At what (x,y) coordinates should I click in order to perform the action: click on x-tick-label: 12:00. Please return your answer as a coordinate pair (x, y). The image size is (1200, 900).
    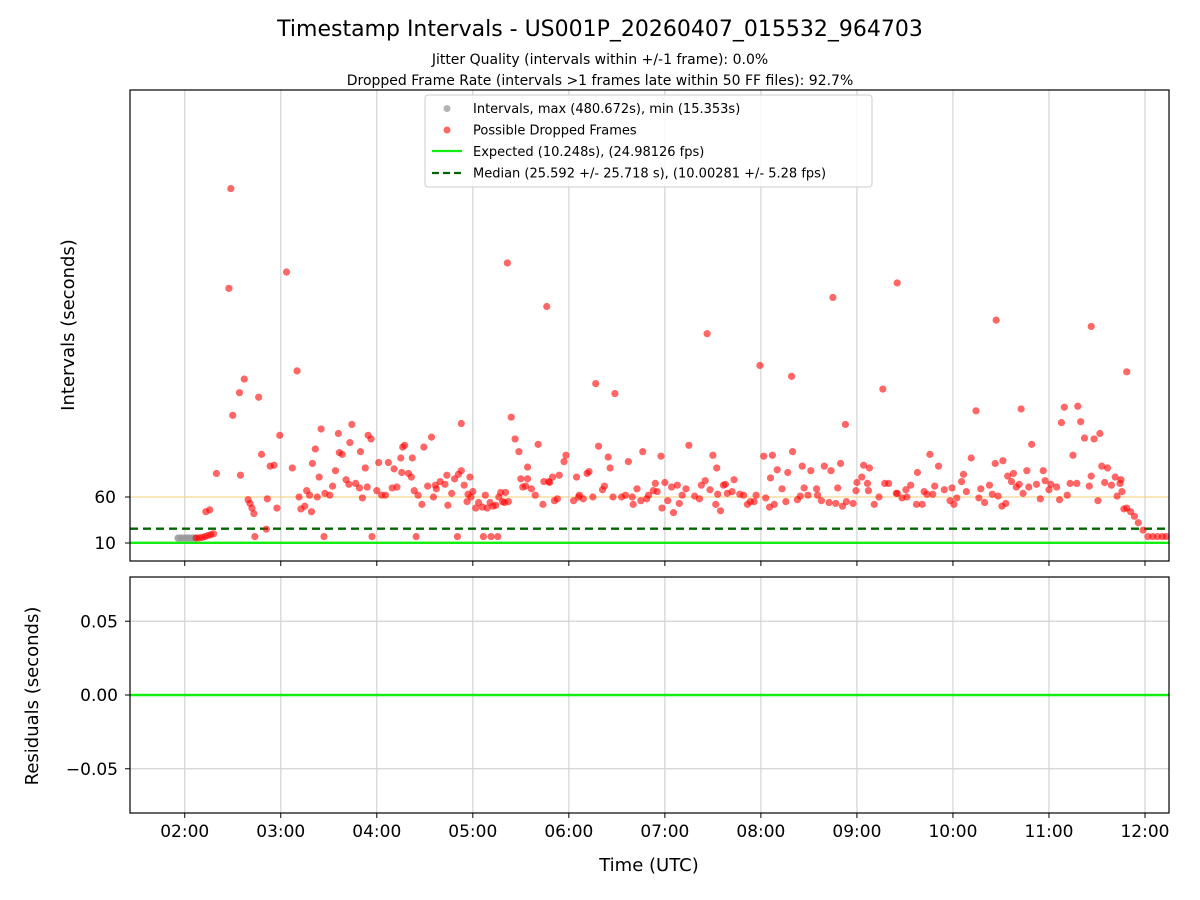
    Looking at the image, I should click on (1144, 832).